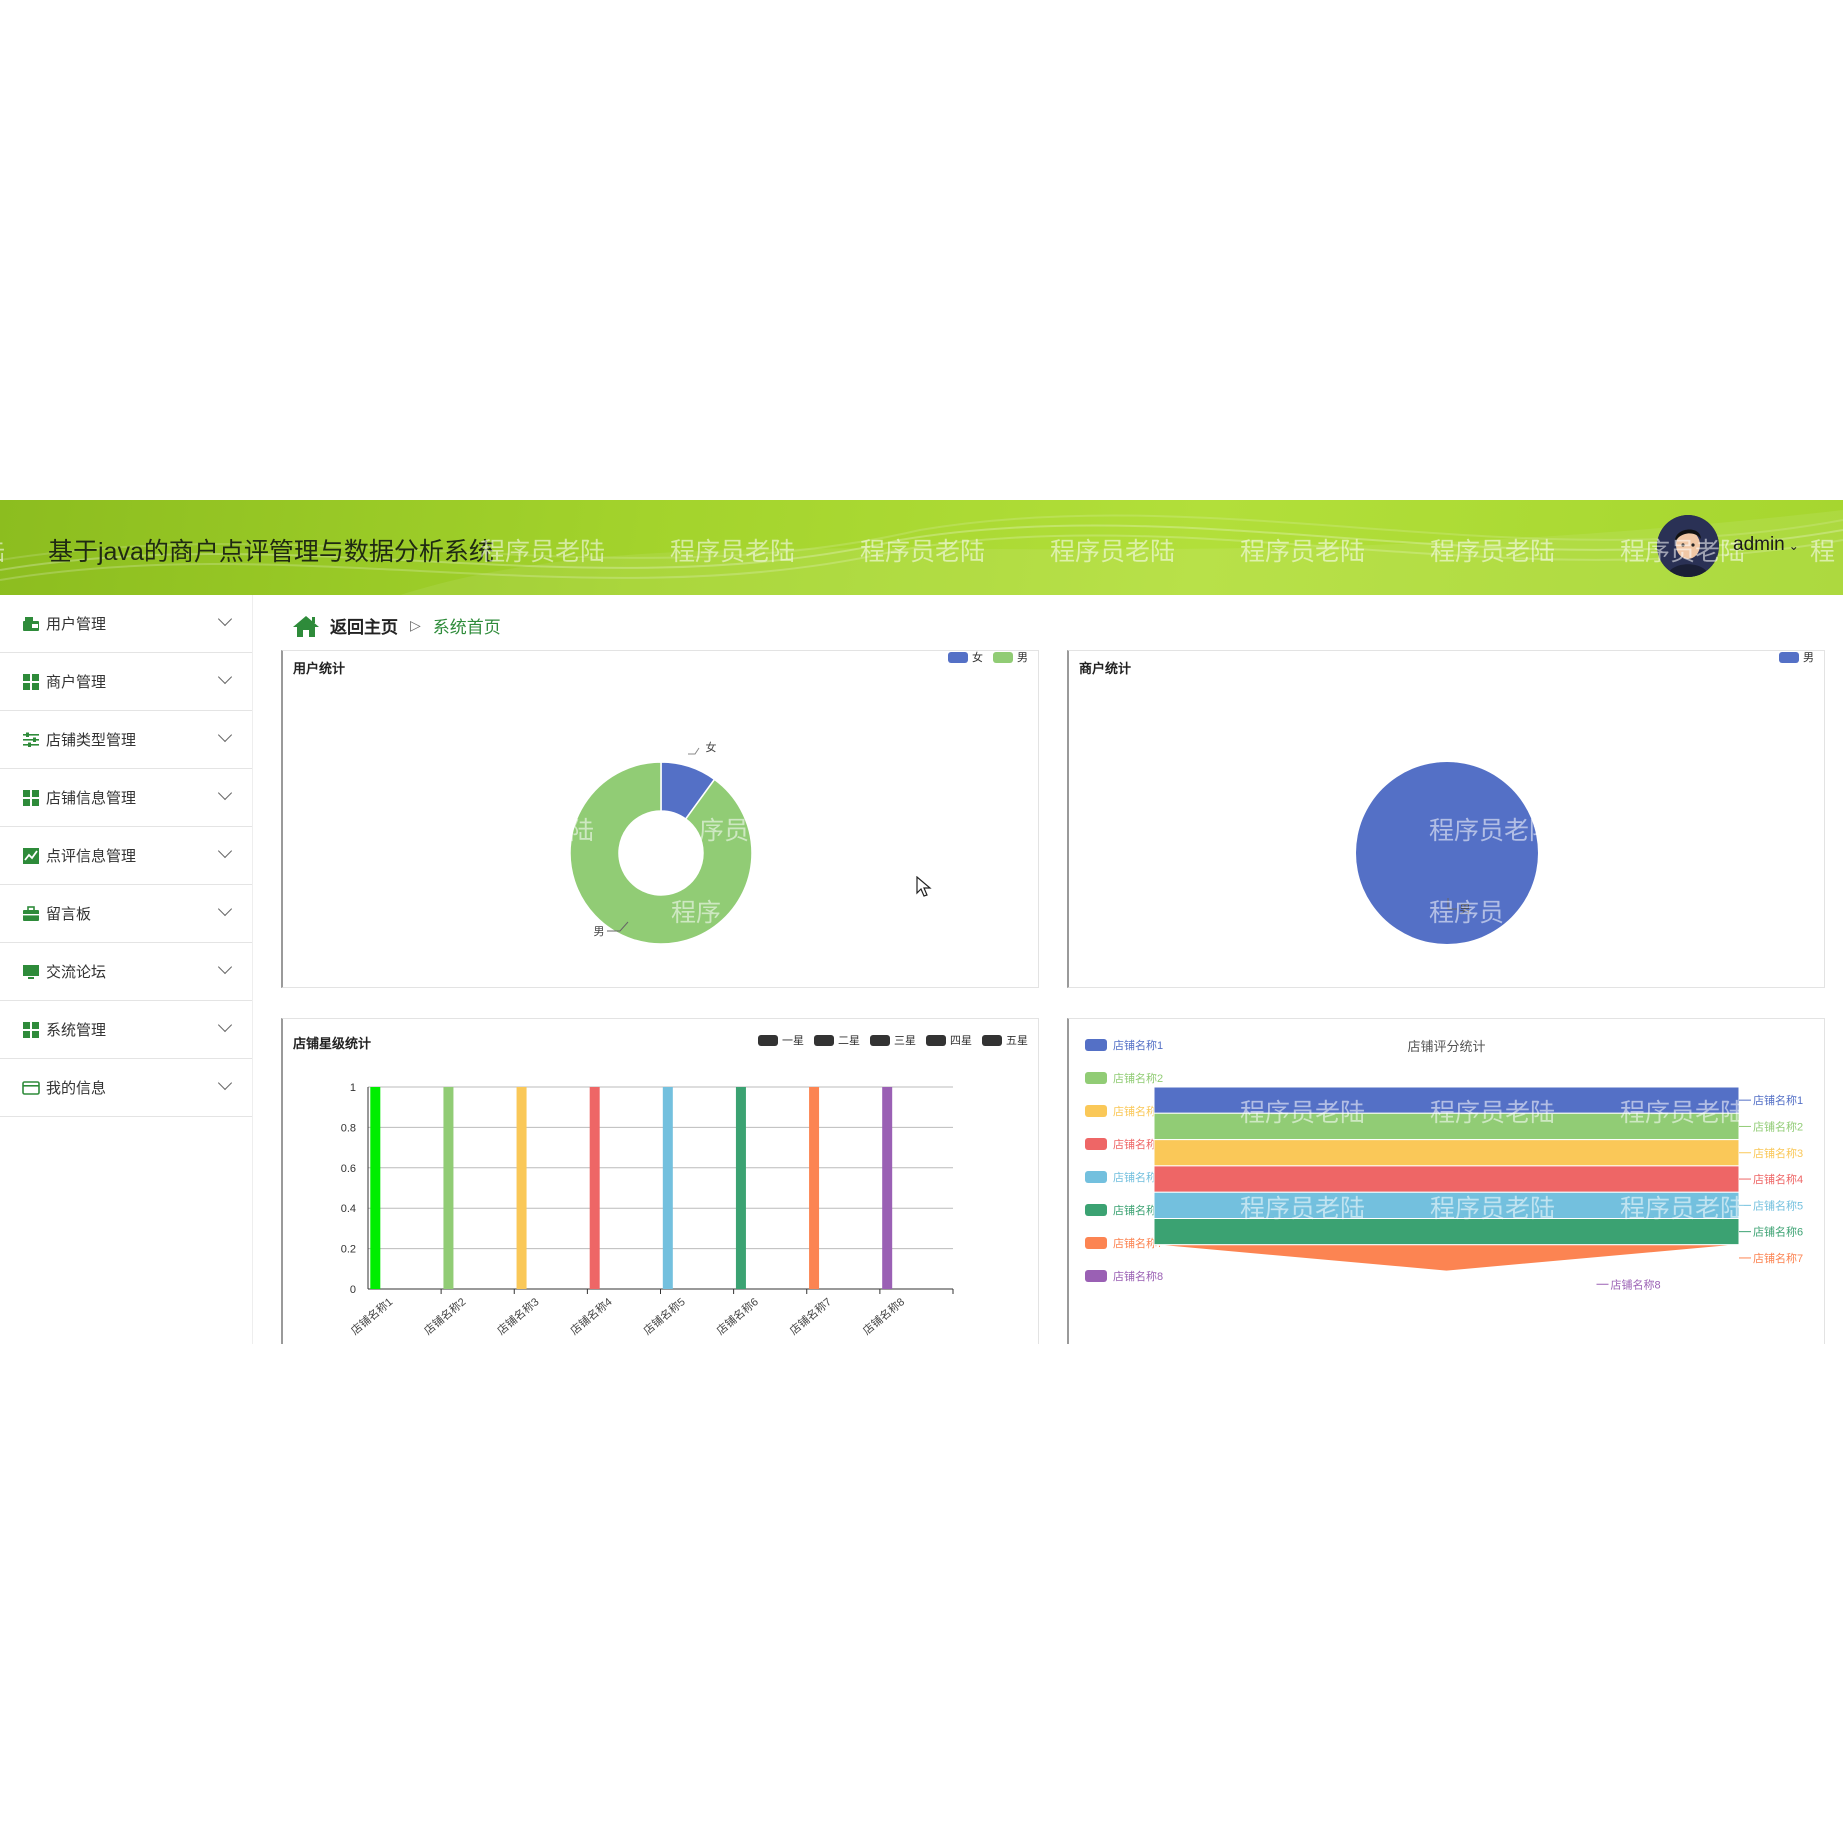  I want to click on chart-legend: 一星 二星 三星 四星 五星, so click(888, 1040).